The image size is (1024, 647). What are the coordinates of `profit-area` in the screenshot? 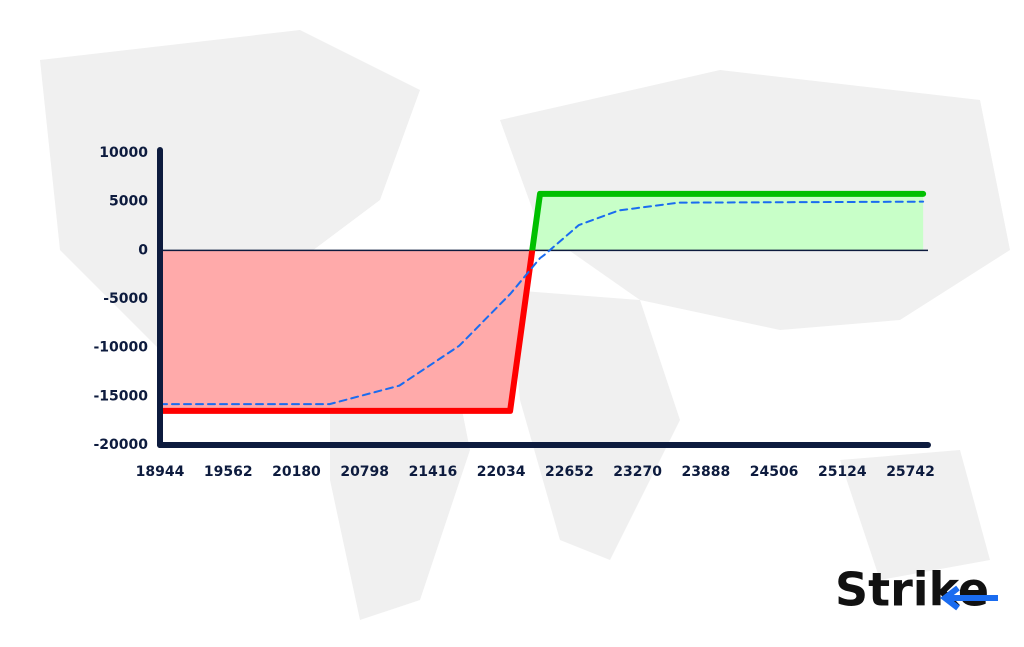 It's located at (542, 222).